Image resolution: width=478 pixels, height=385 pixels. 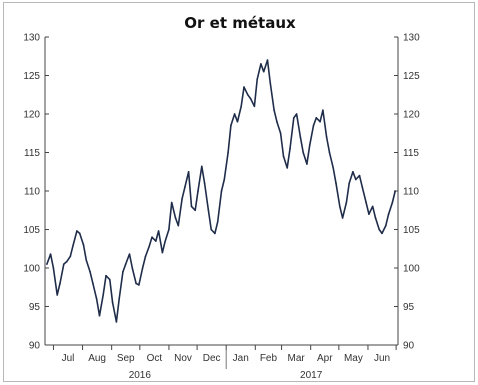 I want to click on left-y-tick-label: 130, so click(x=31, y=38).